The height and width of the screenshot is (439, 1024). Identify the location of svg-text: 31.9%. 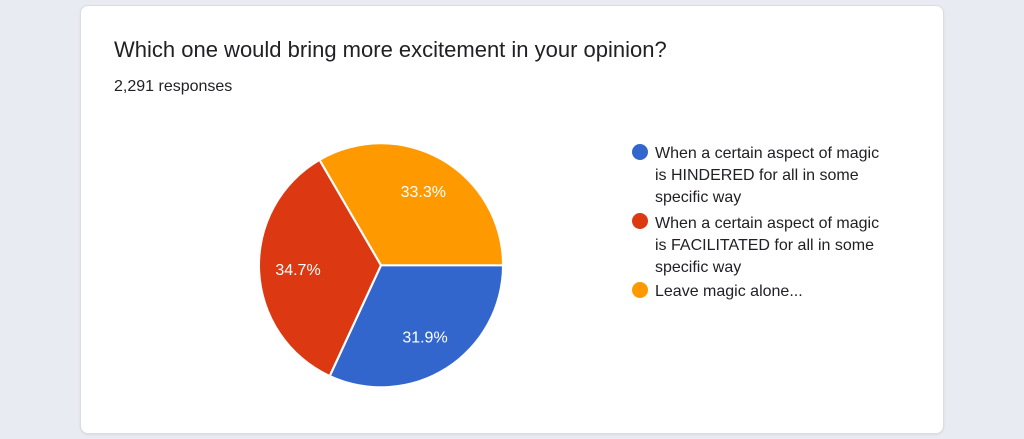
(424, 337).